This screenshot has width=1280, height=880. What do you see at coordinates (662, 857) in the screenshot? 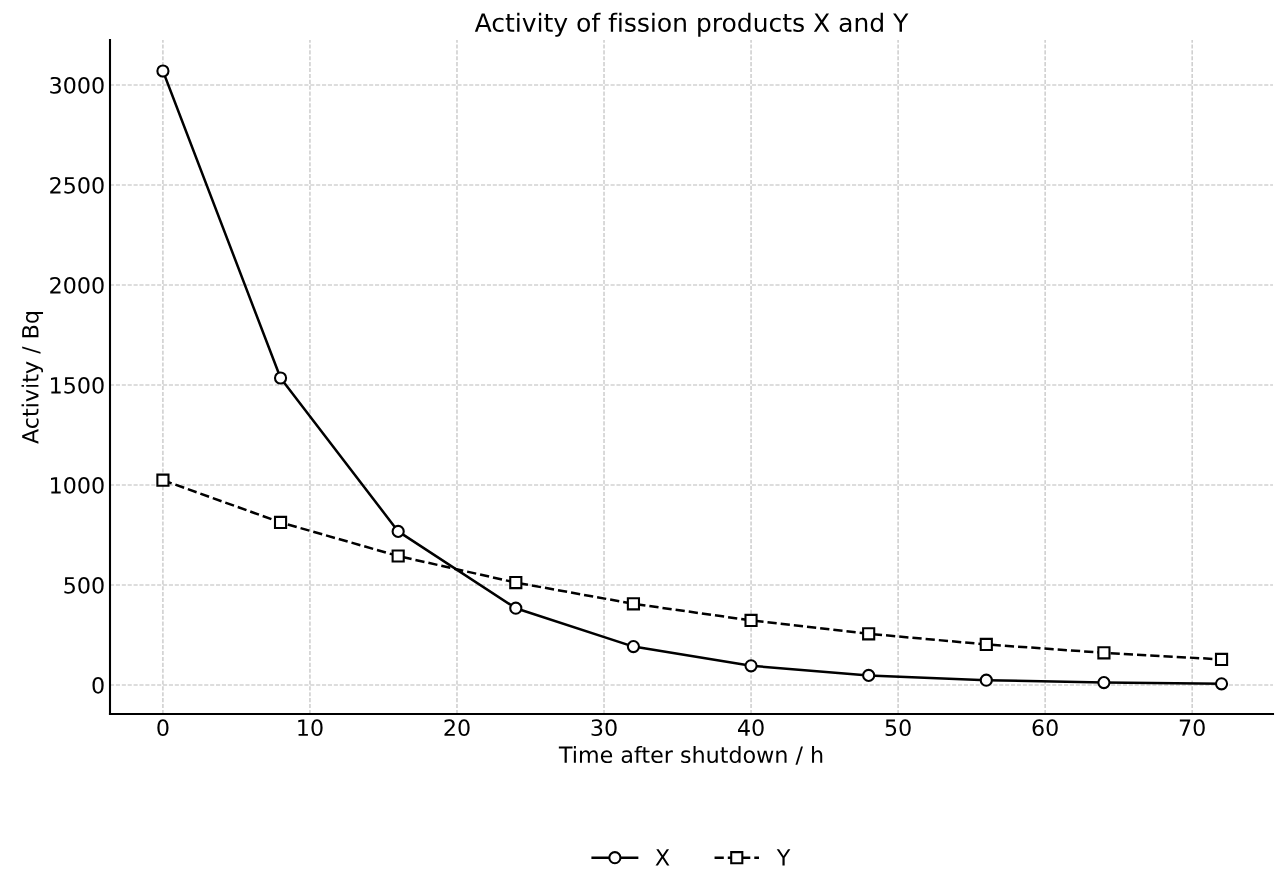
I see `legend-label: X` at bounding box center [662, 857].